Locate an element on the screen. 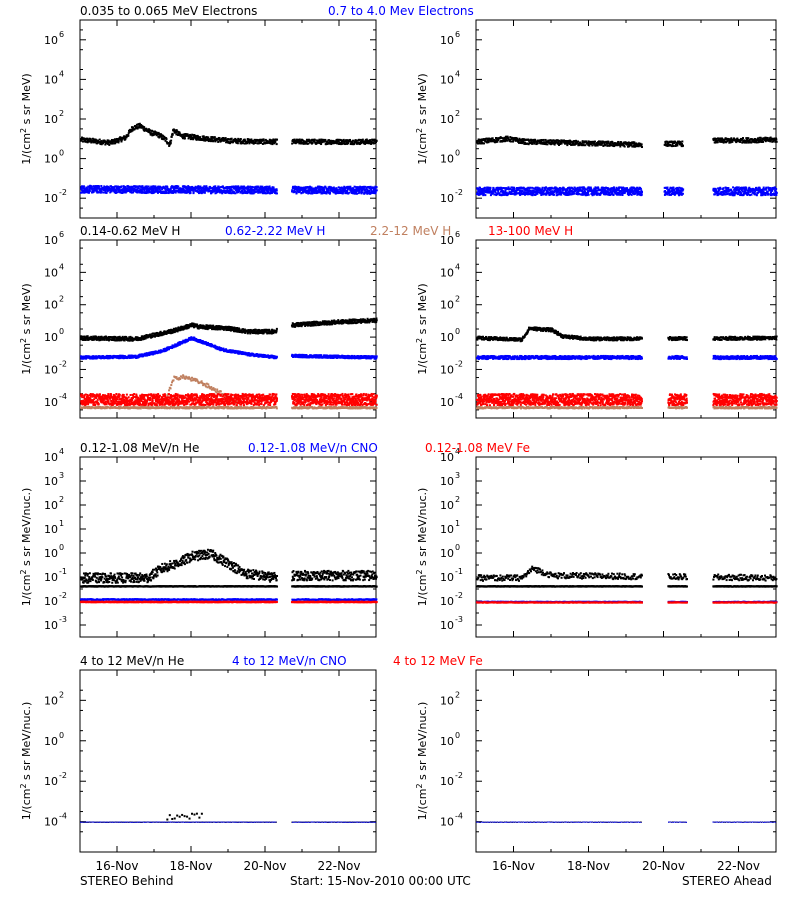 The image size is (800, 900). y-axis-label: 1/(cm2 s sr MeV/nuc.) is located at coordinates (26, 547).